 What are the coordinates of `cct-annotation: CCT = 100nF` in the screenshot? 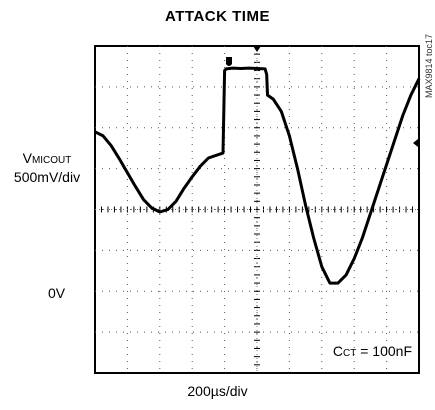 It's located at (372, 351).